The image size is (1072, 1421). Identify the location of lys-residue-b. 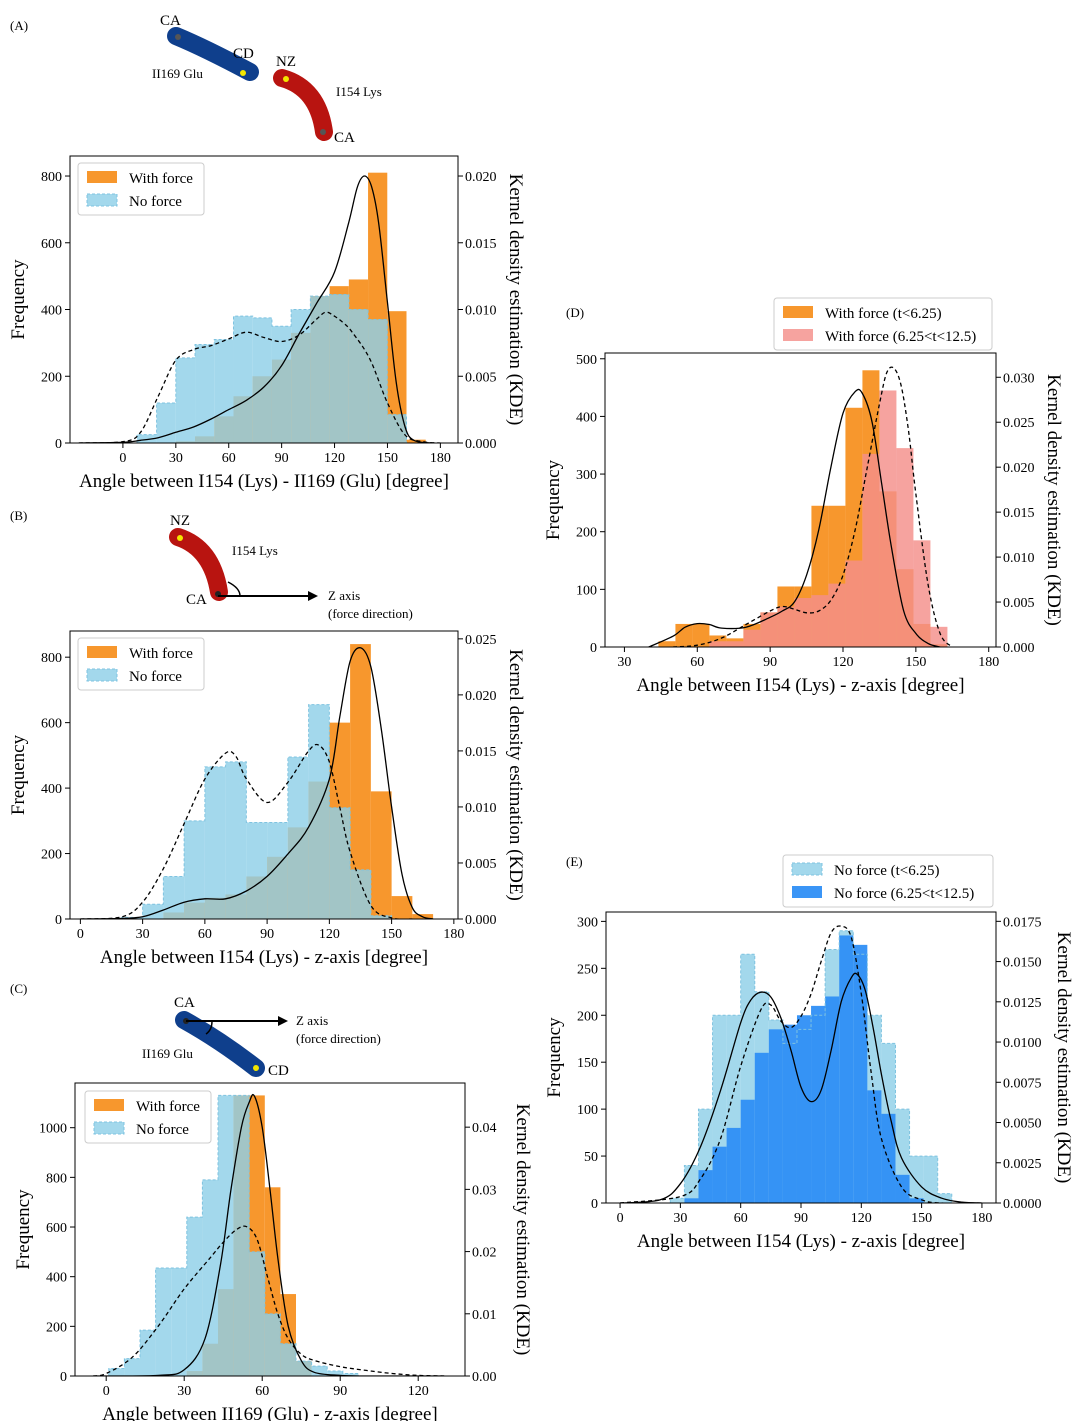
(198, 564).